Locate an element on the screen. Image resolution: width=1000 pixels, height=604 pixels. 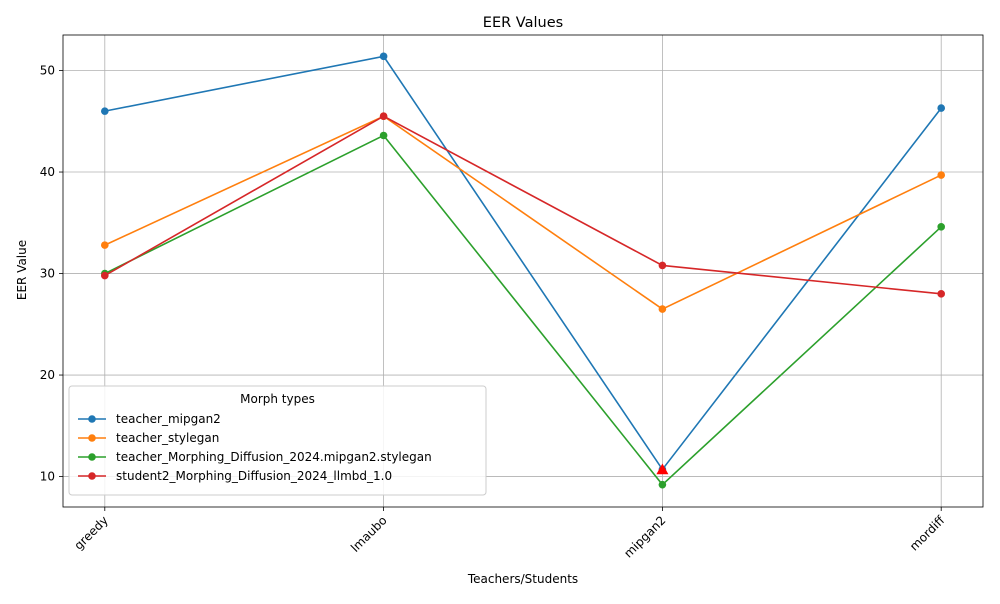
y-tick-label: 10 is located at coordinates (47, 477).